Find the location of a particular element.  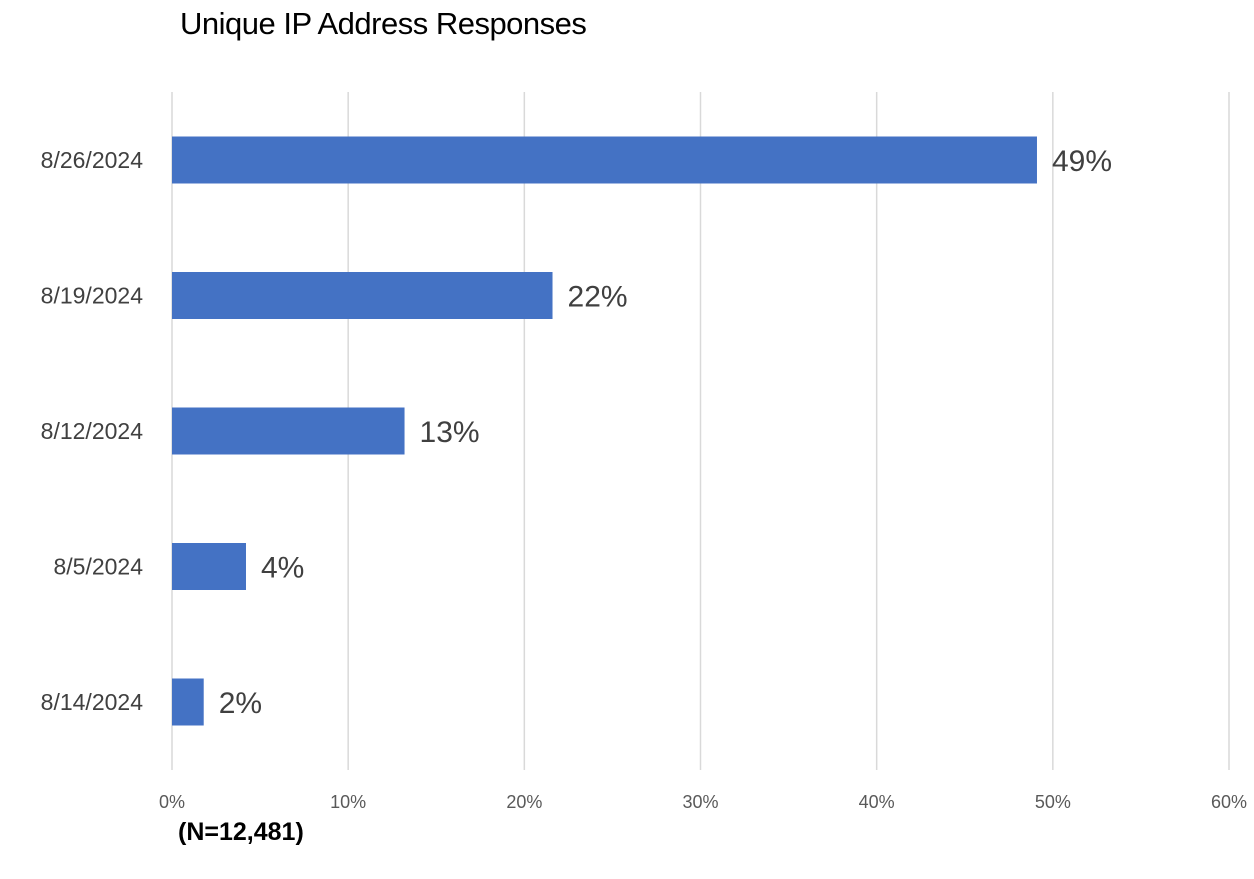

x-tick-label: 40% is located at coordinates (877, 802).